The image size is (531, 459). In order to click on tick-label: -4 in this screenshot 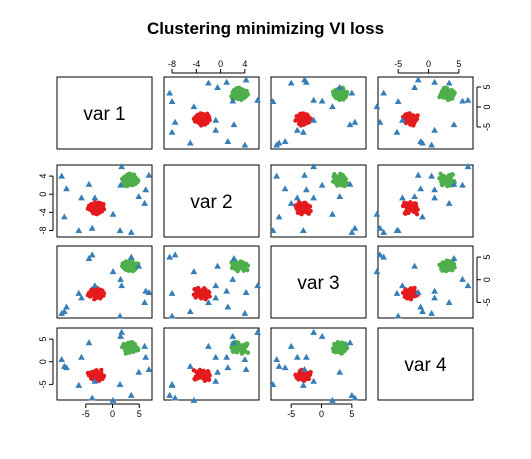, I will do `click(196, 64)`.